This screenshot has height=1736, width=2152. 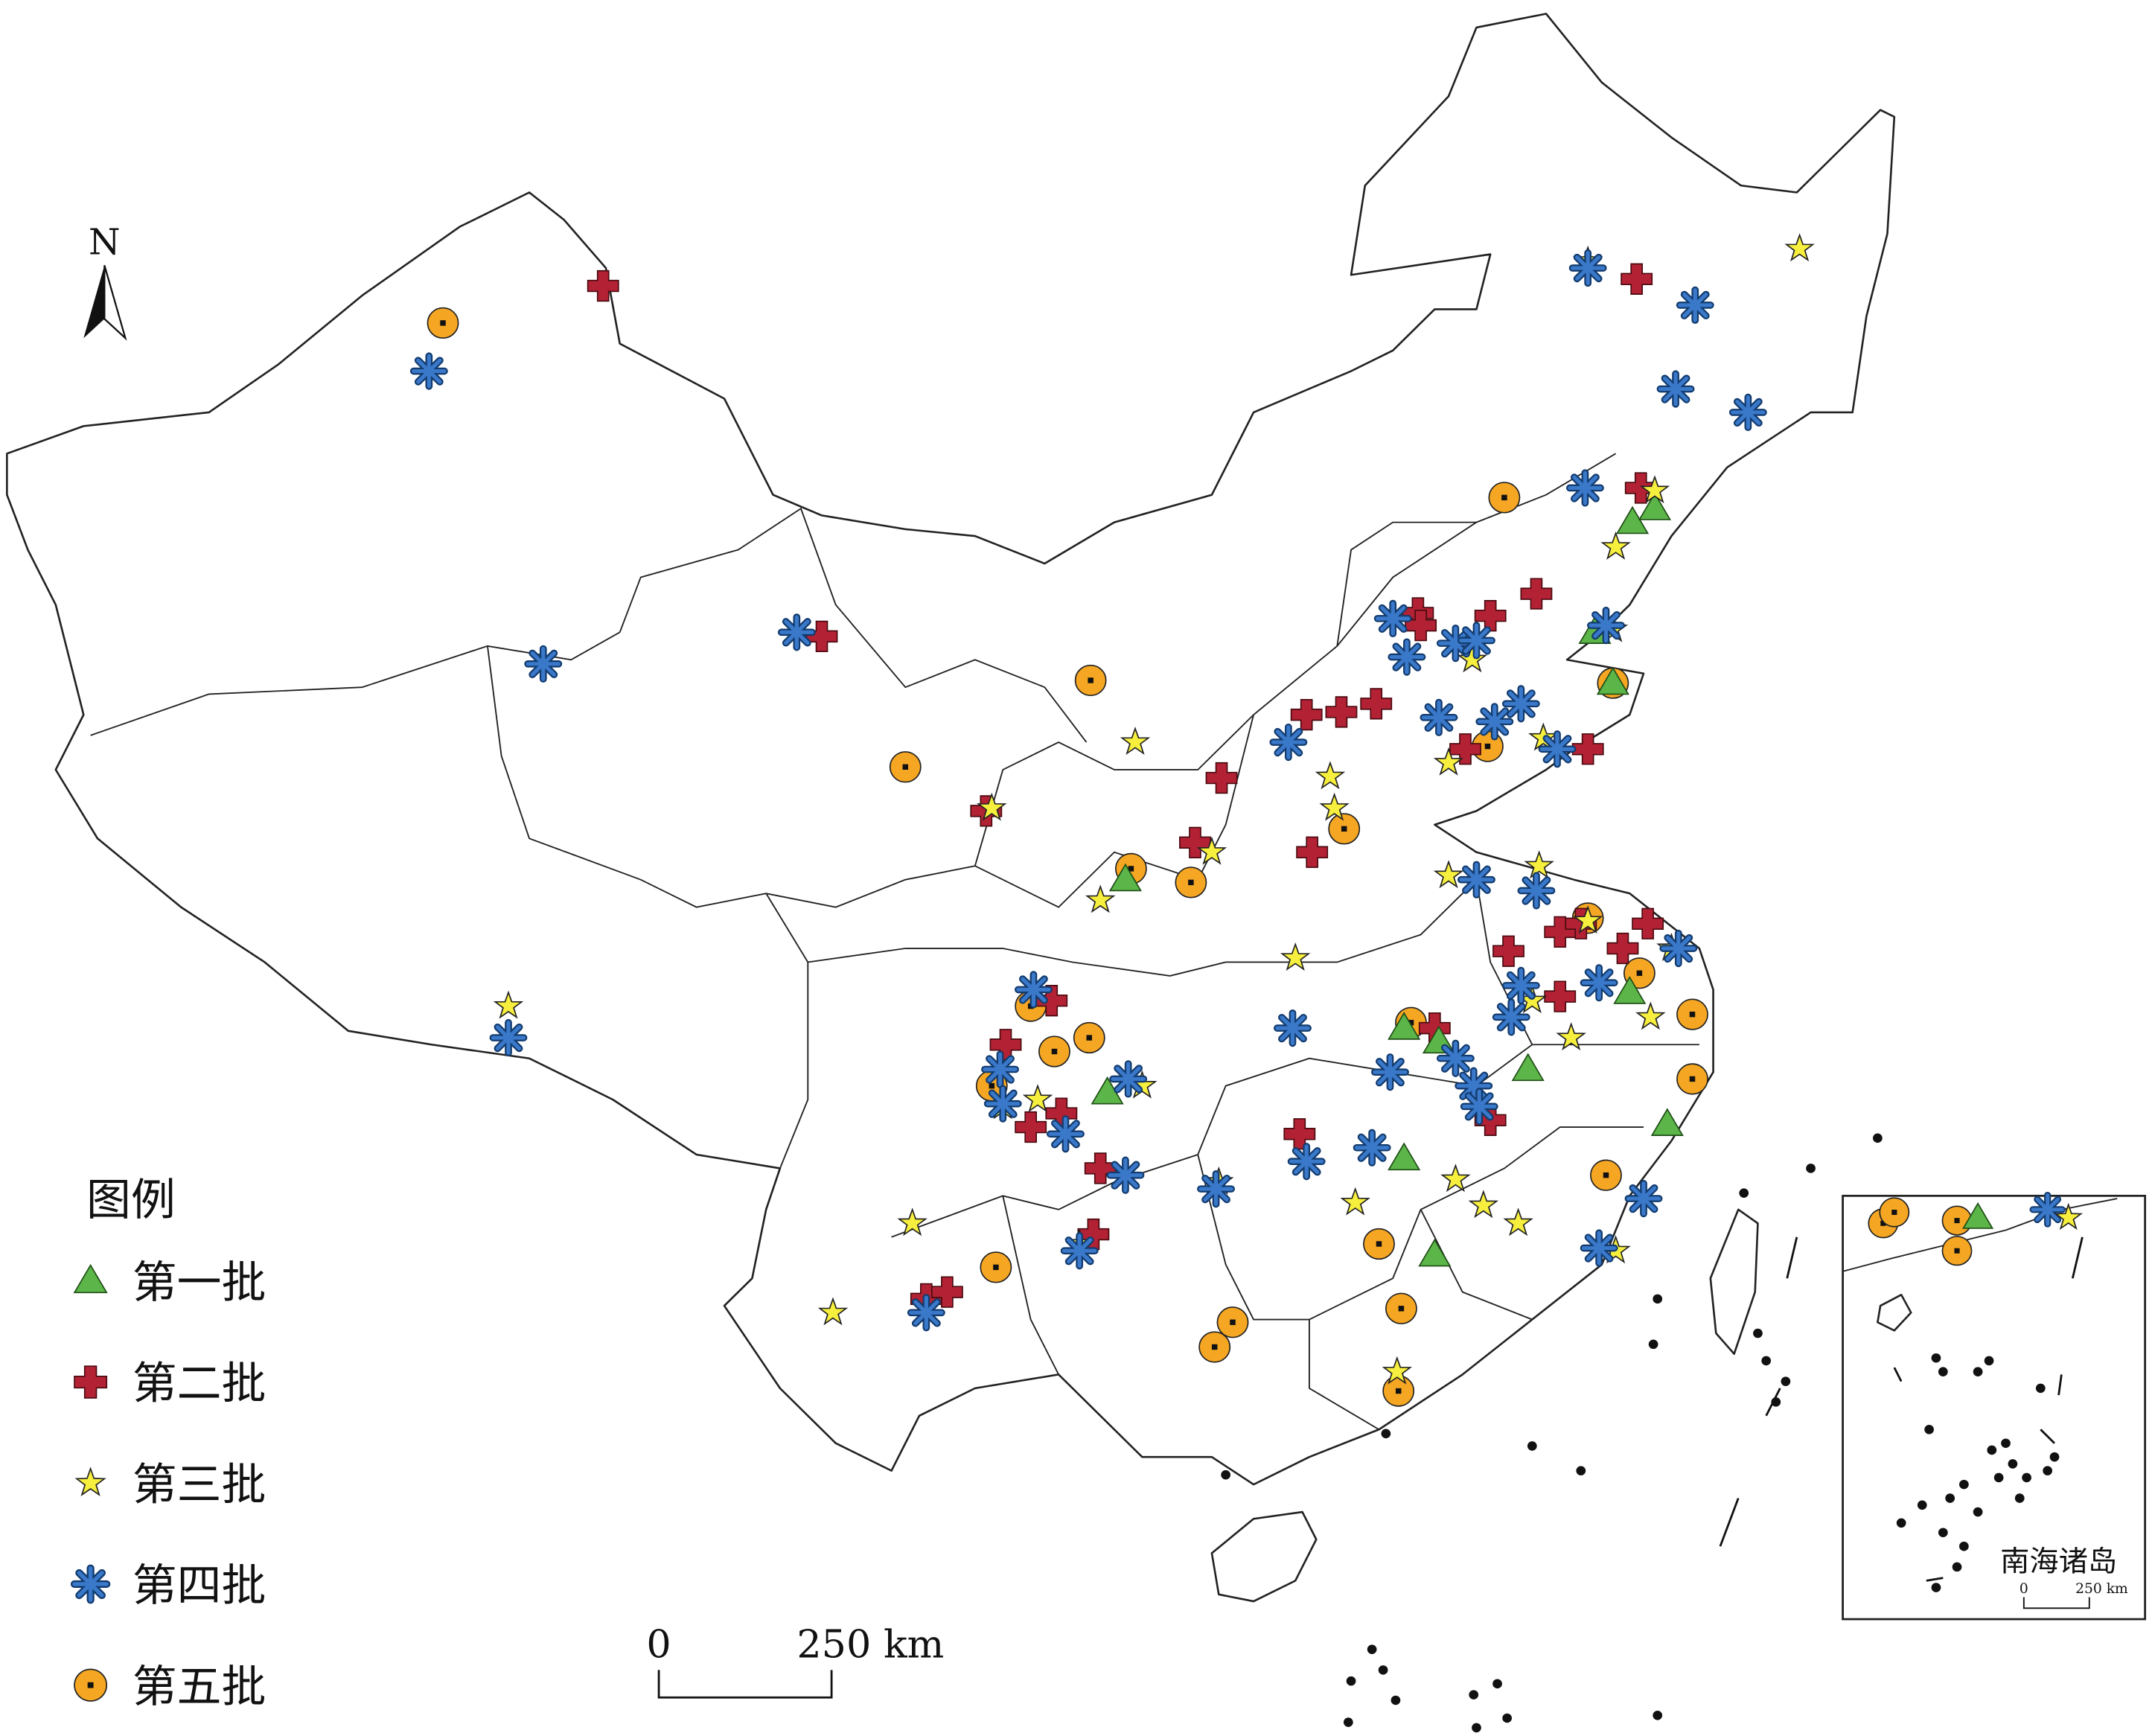 What do you see at coordinates (1264, 1556) in the screenshot?
I see `hainan` at bounding box center [1264, 1556].